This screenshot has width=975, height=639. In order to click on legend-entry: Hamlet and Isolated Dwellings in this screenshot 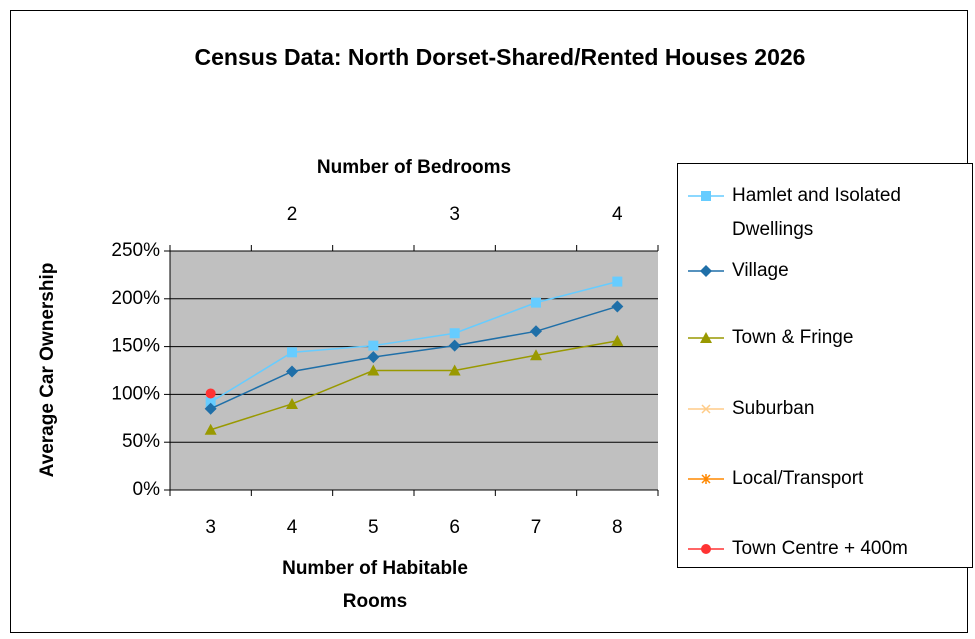, I will do `click(828, 213)`.